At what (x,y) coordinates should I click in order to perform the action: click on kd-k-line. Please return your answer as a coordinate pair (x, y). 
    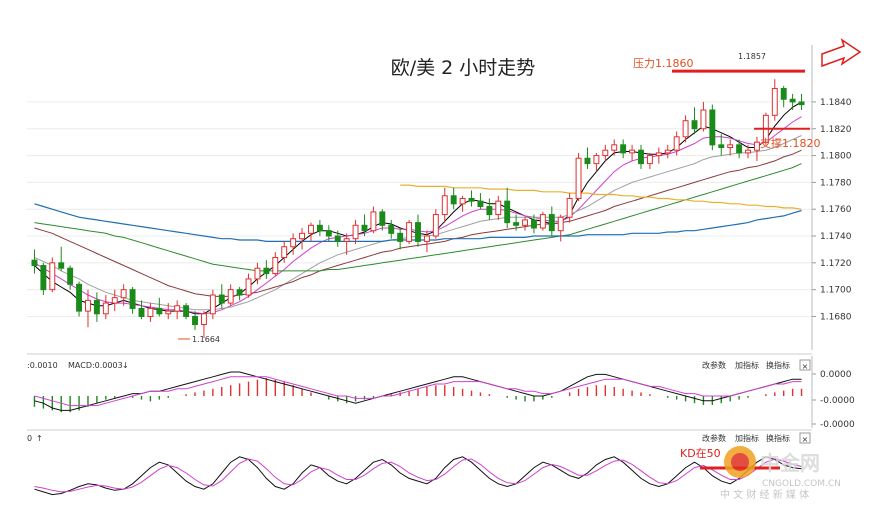
    Looking at the image, I should click on (418, 476).